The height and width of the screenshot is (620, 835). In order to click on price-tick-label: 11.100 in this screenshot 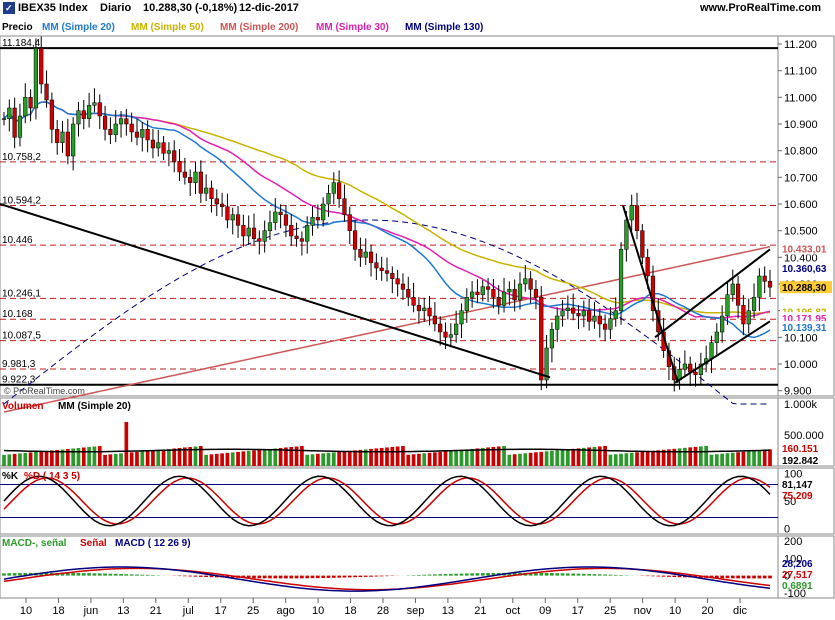, I will do `click(800, 72)`.